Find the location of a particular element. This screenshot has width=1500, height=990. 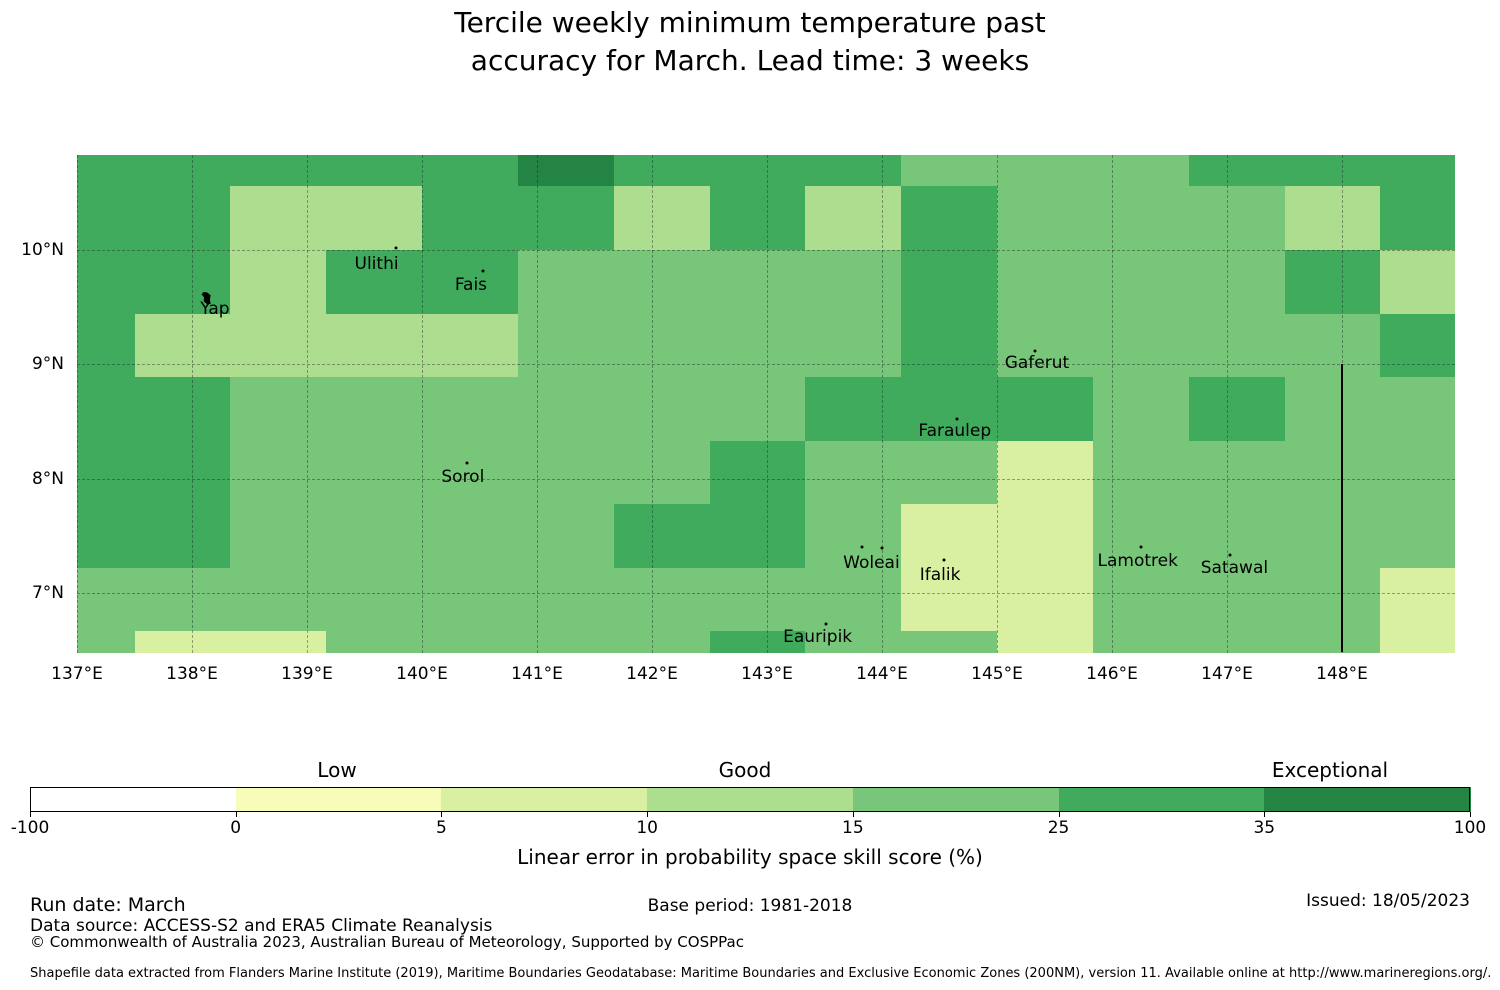

colorbar-tick-label: 35 is located at coordinates (1264, 828).